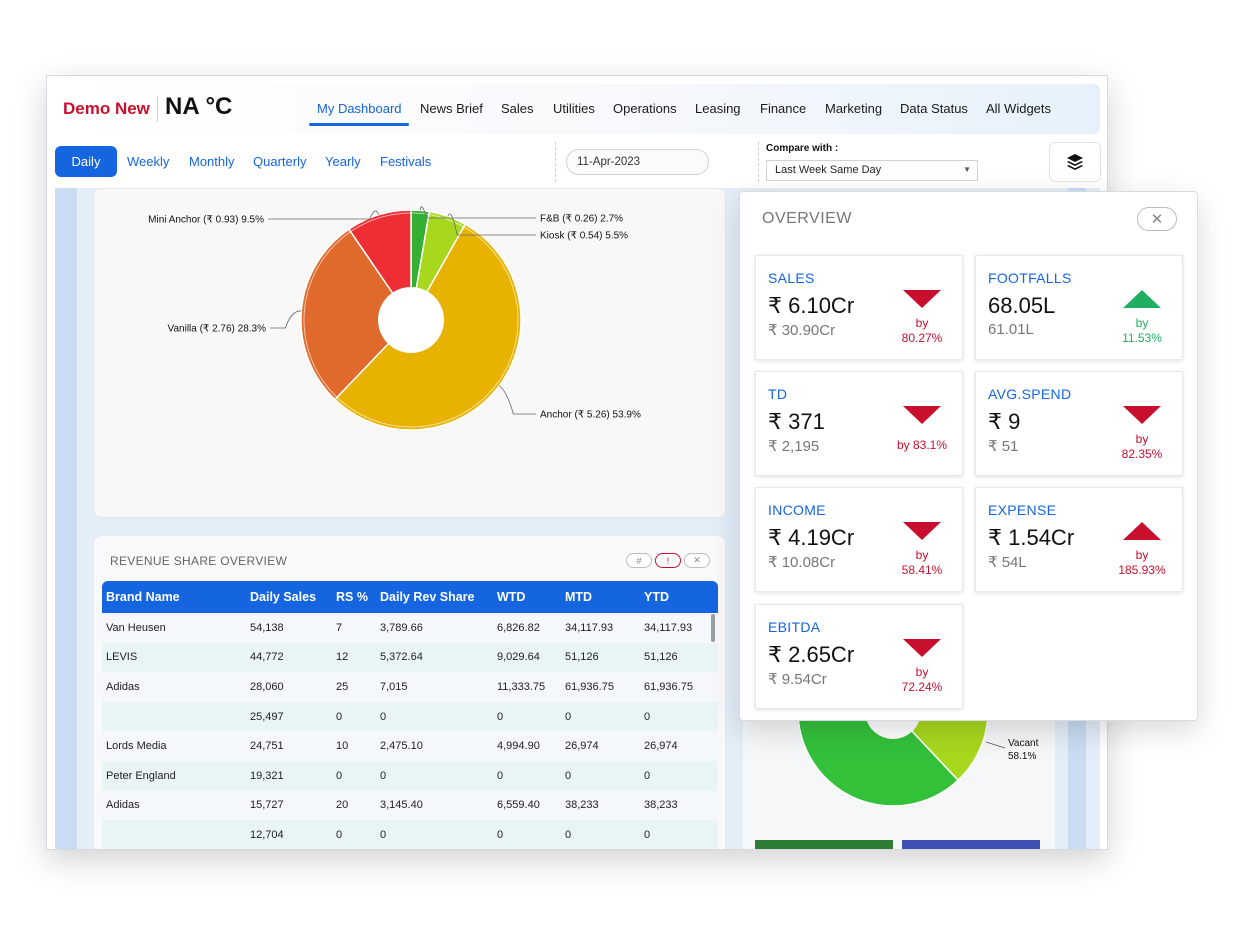 The height and width of the screenshot is (936, 1250). Describe the element at coordinates (661, 805) in the screenshot. I see `table-cell: 38,233` at that location.